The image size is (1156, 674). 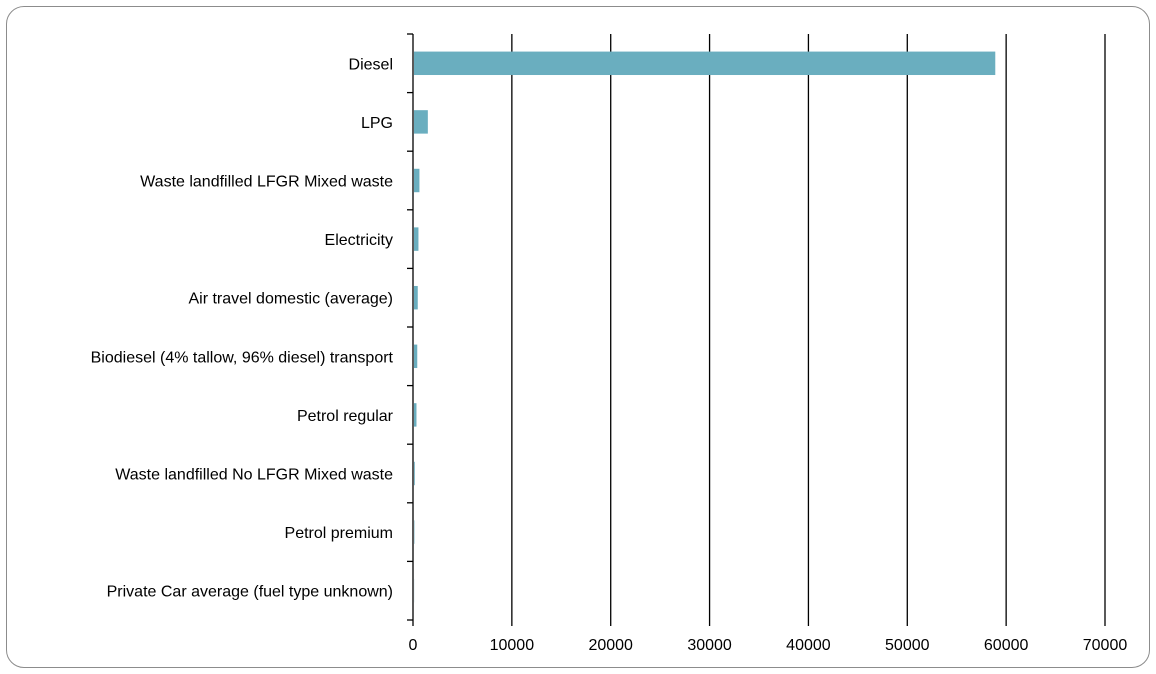 What do you see at coordinates (254, 475) in the screenshot?
I see `category-label: Waste landfilled No LFGR Mixed waste` at bounding box center [254, 475].